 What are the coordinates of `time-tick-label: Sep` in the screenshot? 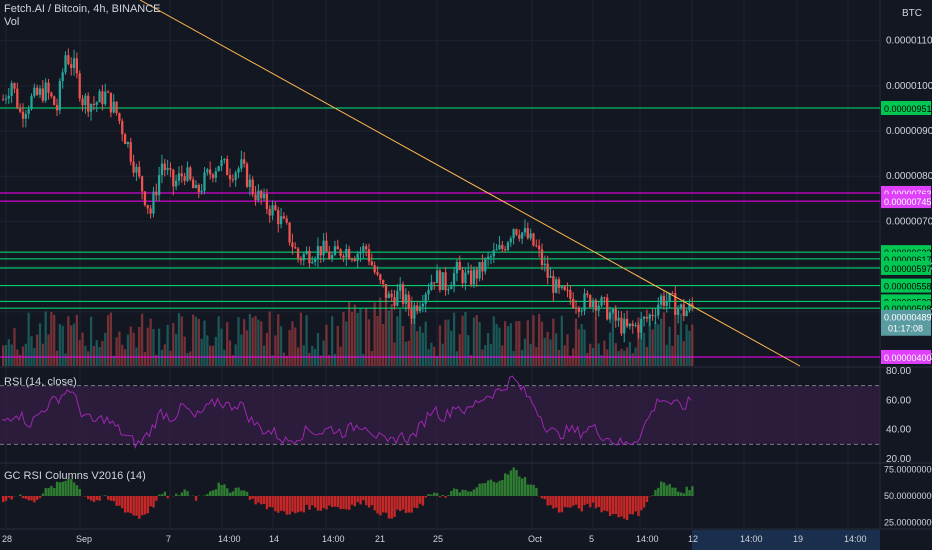 It's located at (84, 539).